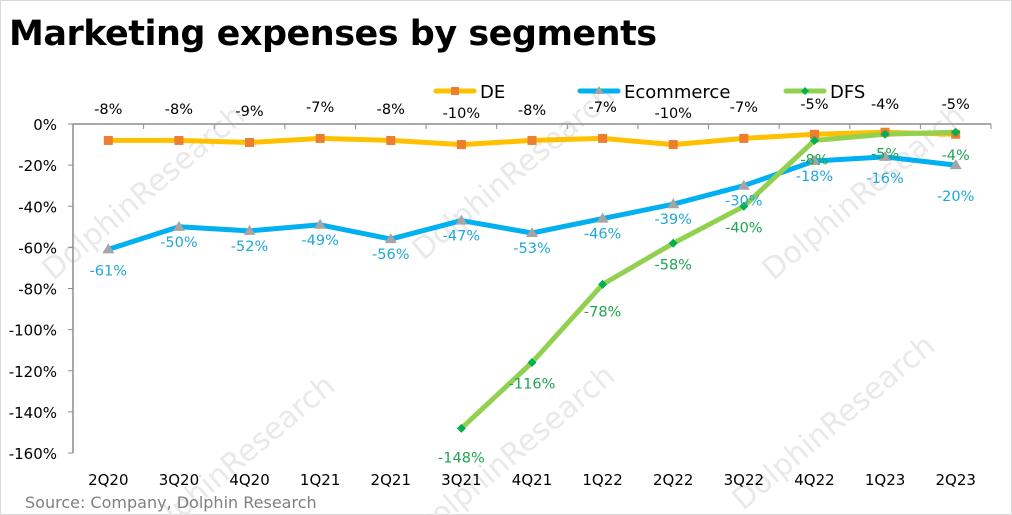 The image size is (1012, 515). Describe the element at coordinates (319, 241) in the screenshot. I see `data-label-ecommerce: -49%` at that location.